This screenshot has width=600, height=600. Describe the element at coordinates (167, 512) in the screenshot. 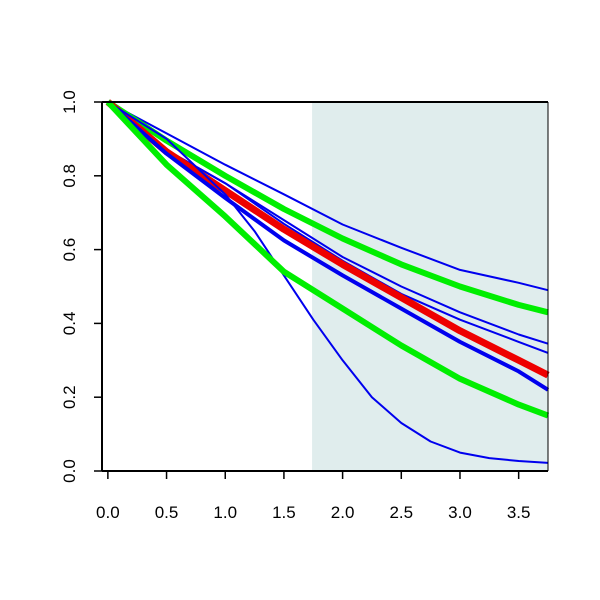

I see `x-tick-label: 0.5` at that location.